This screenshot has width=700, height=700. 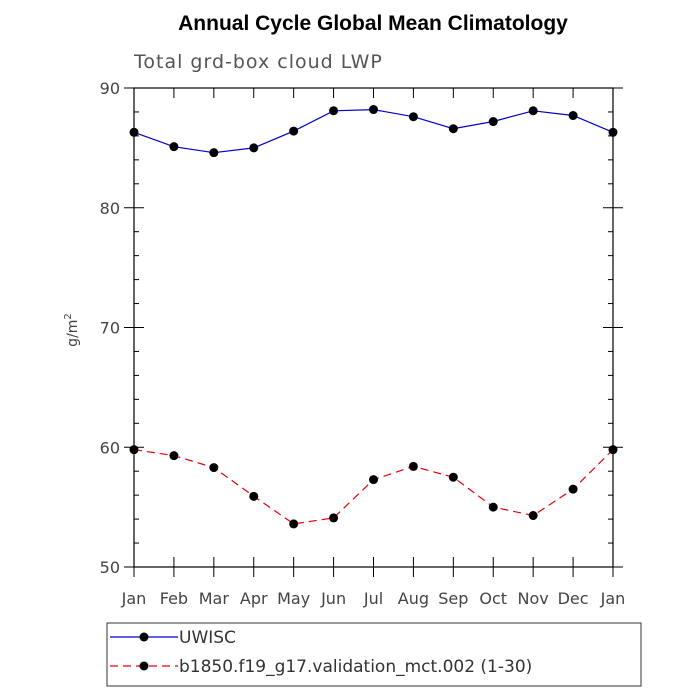 I want to click on y-tick-label: 50, so click(x=110, y=567).